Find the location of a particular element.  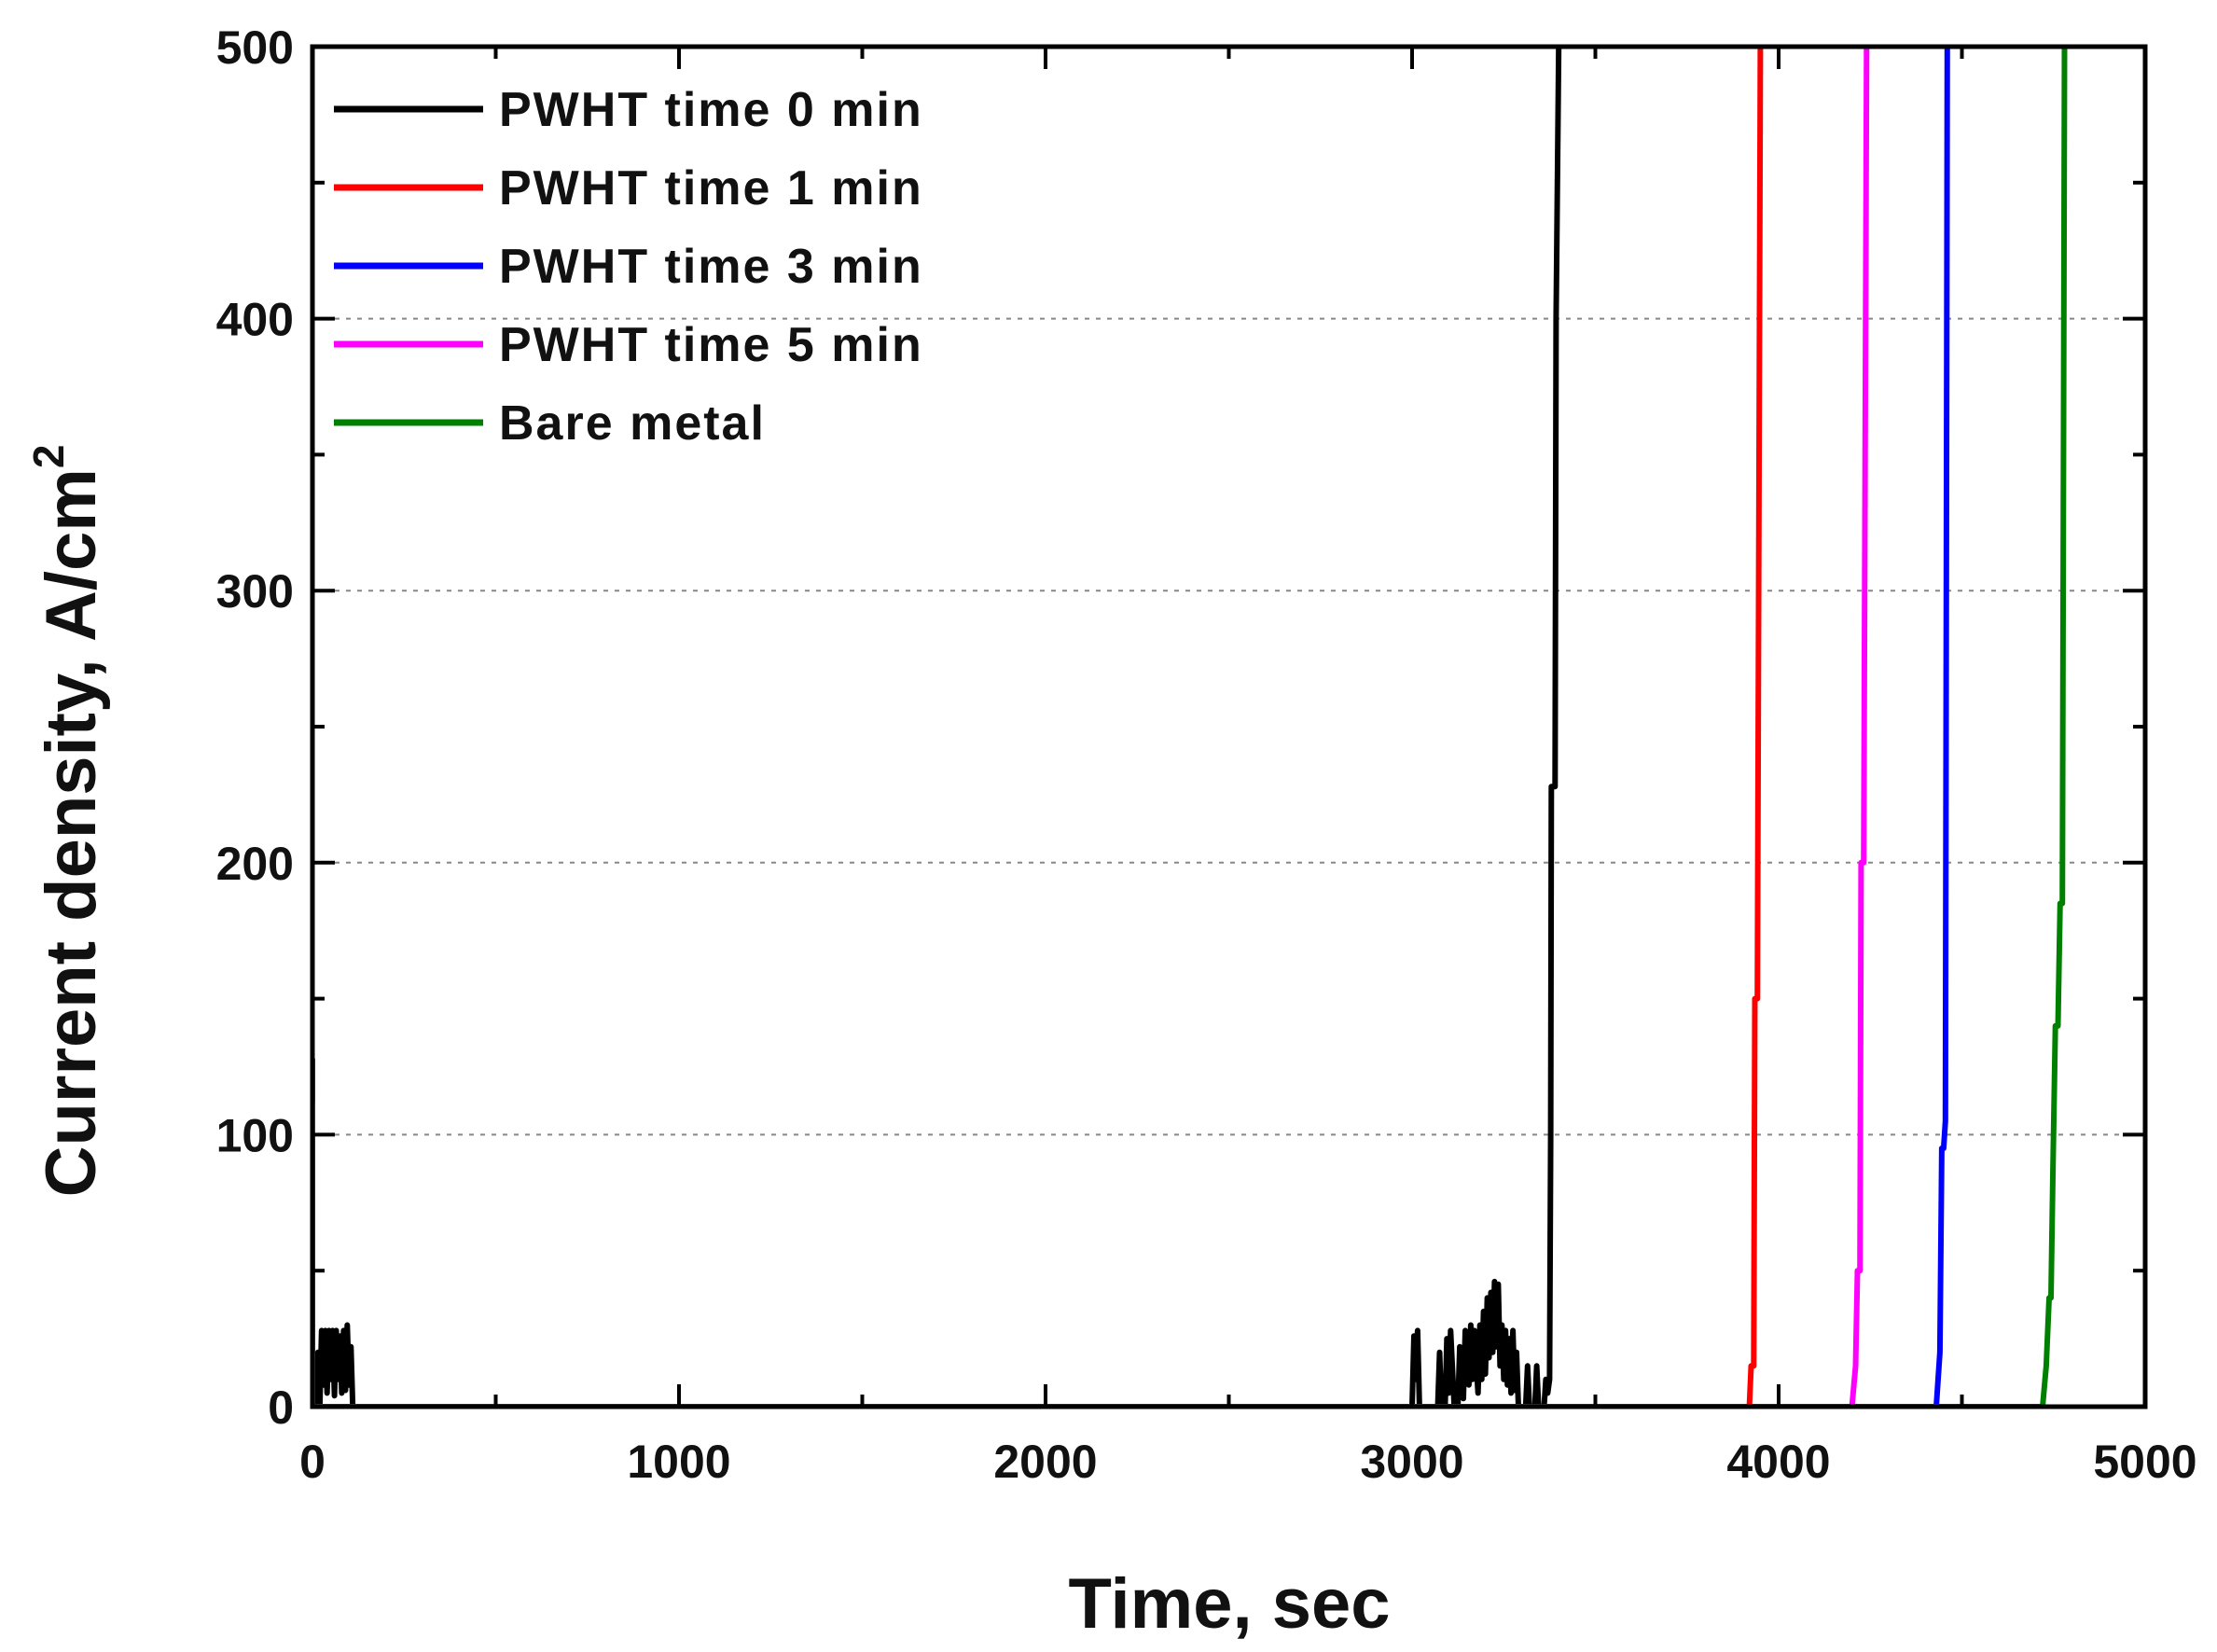

x-tick-label: 4000 is located at coordinates (1778, 1462).